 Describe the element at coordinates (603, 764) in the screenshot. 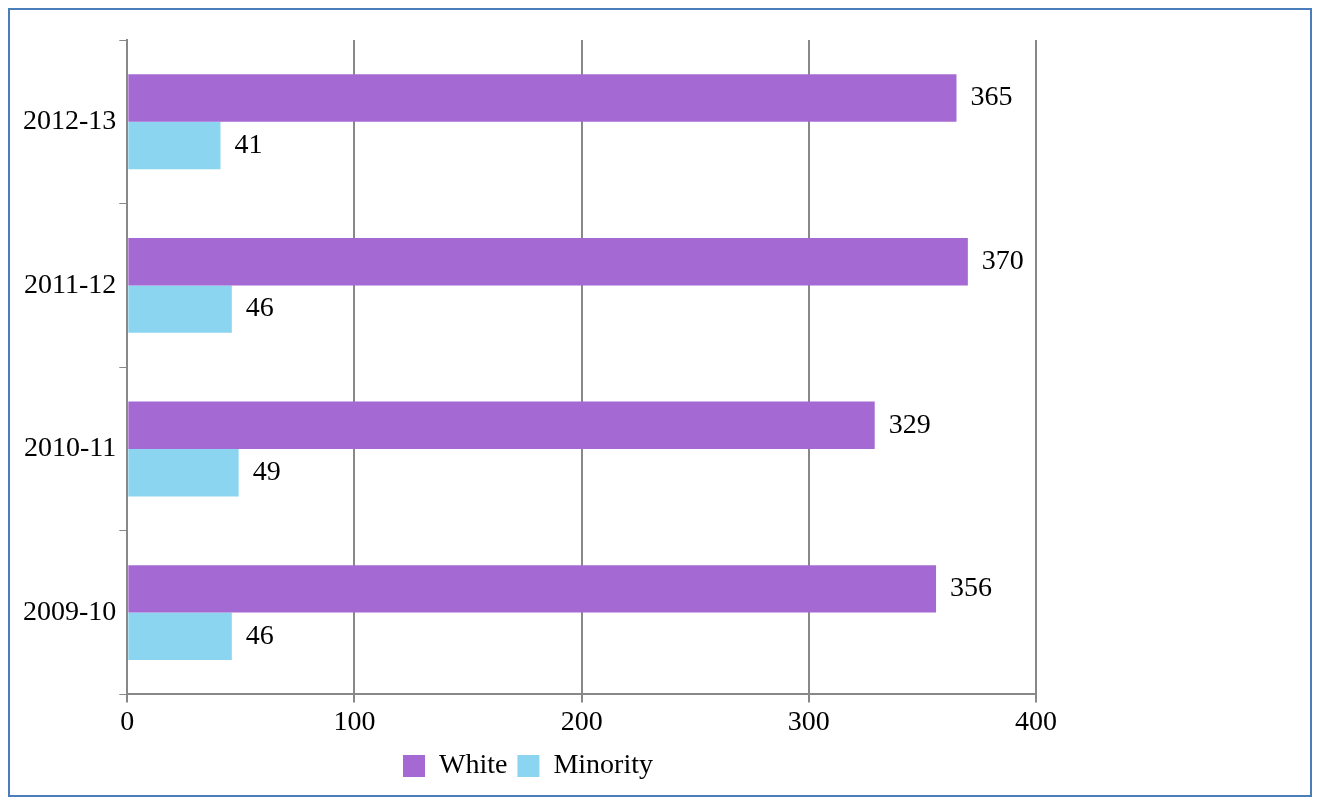

I see `legend-label: Minority` at that location.